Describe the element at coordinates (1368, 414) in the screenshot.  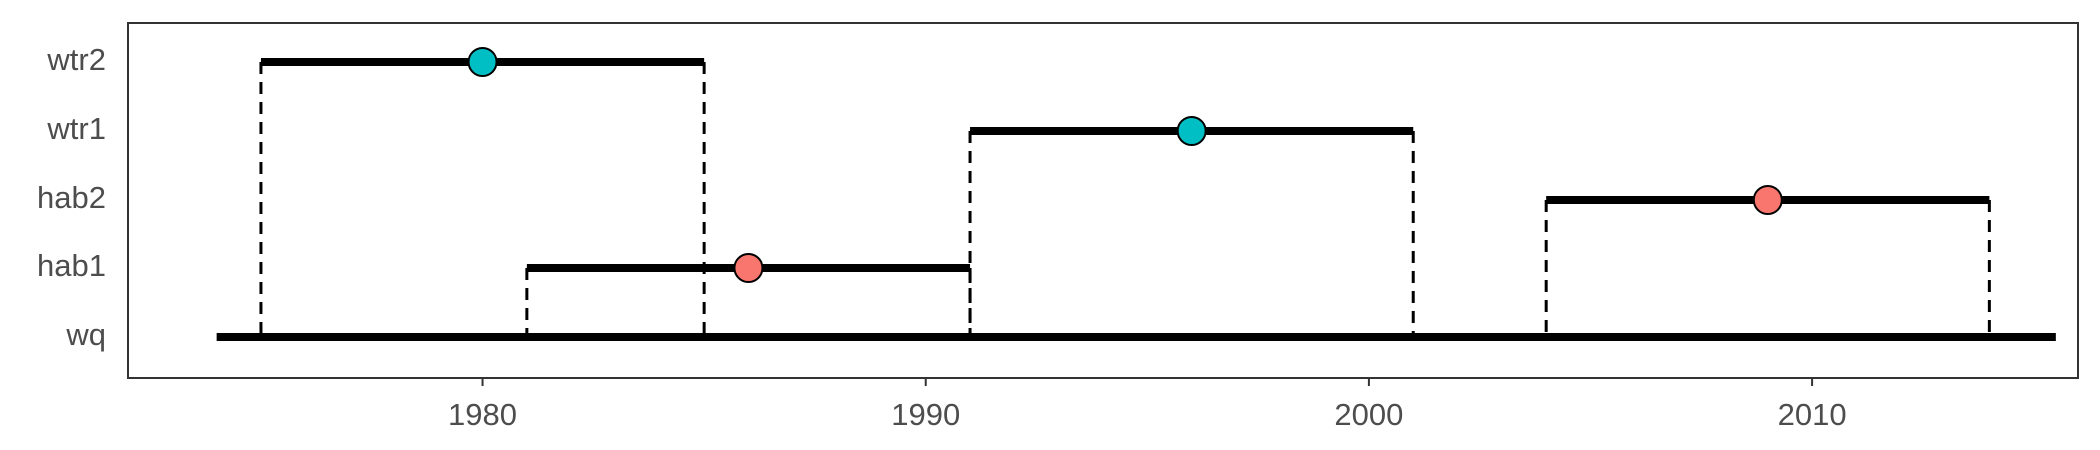
I see `x-tick-label-2000: 2000` at that location.